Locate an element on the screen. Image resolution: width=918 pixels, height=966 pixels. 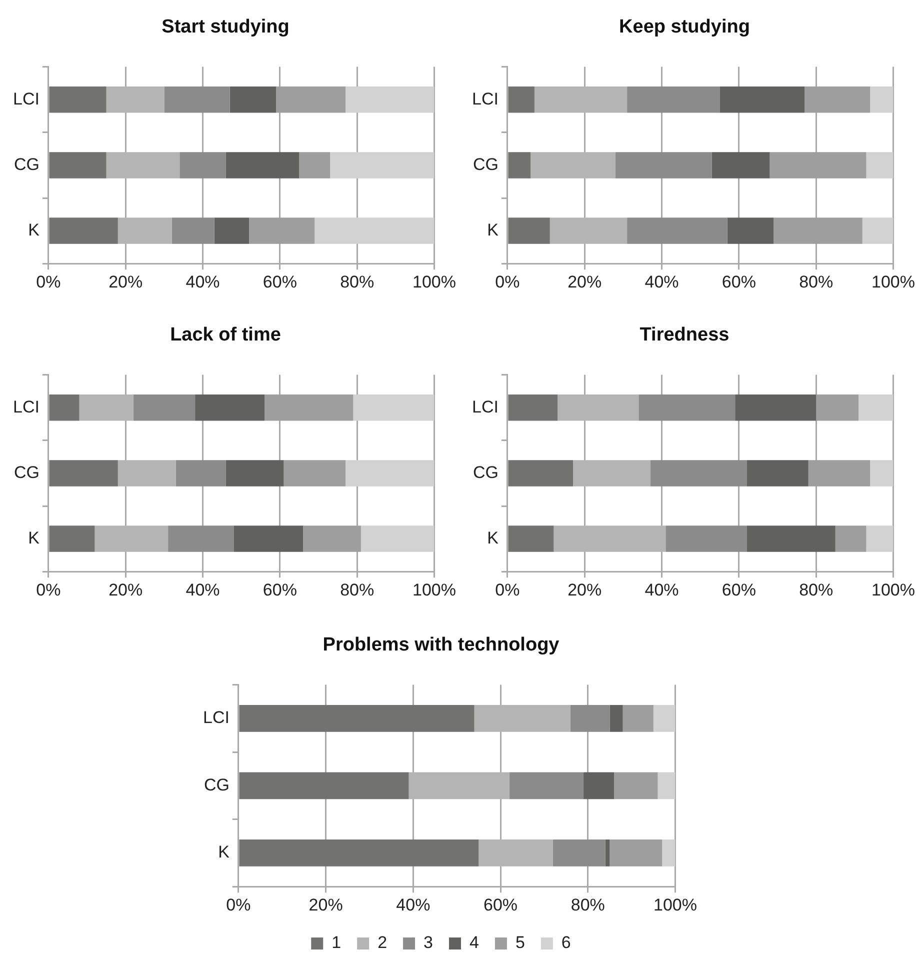
legend-label: 4 is located at coordinates (474, 942).